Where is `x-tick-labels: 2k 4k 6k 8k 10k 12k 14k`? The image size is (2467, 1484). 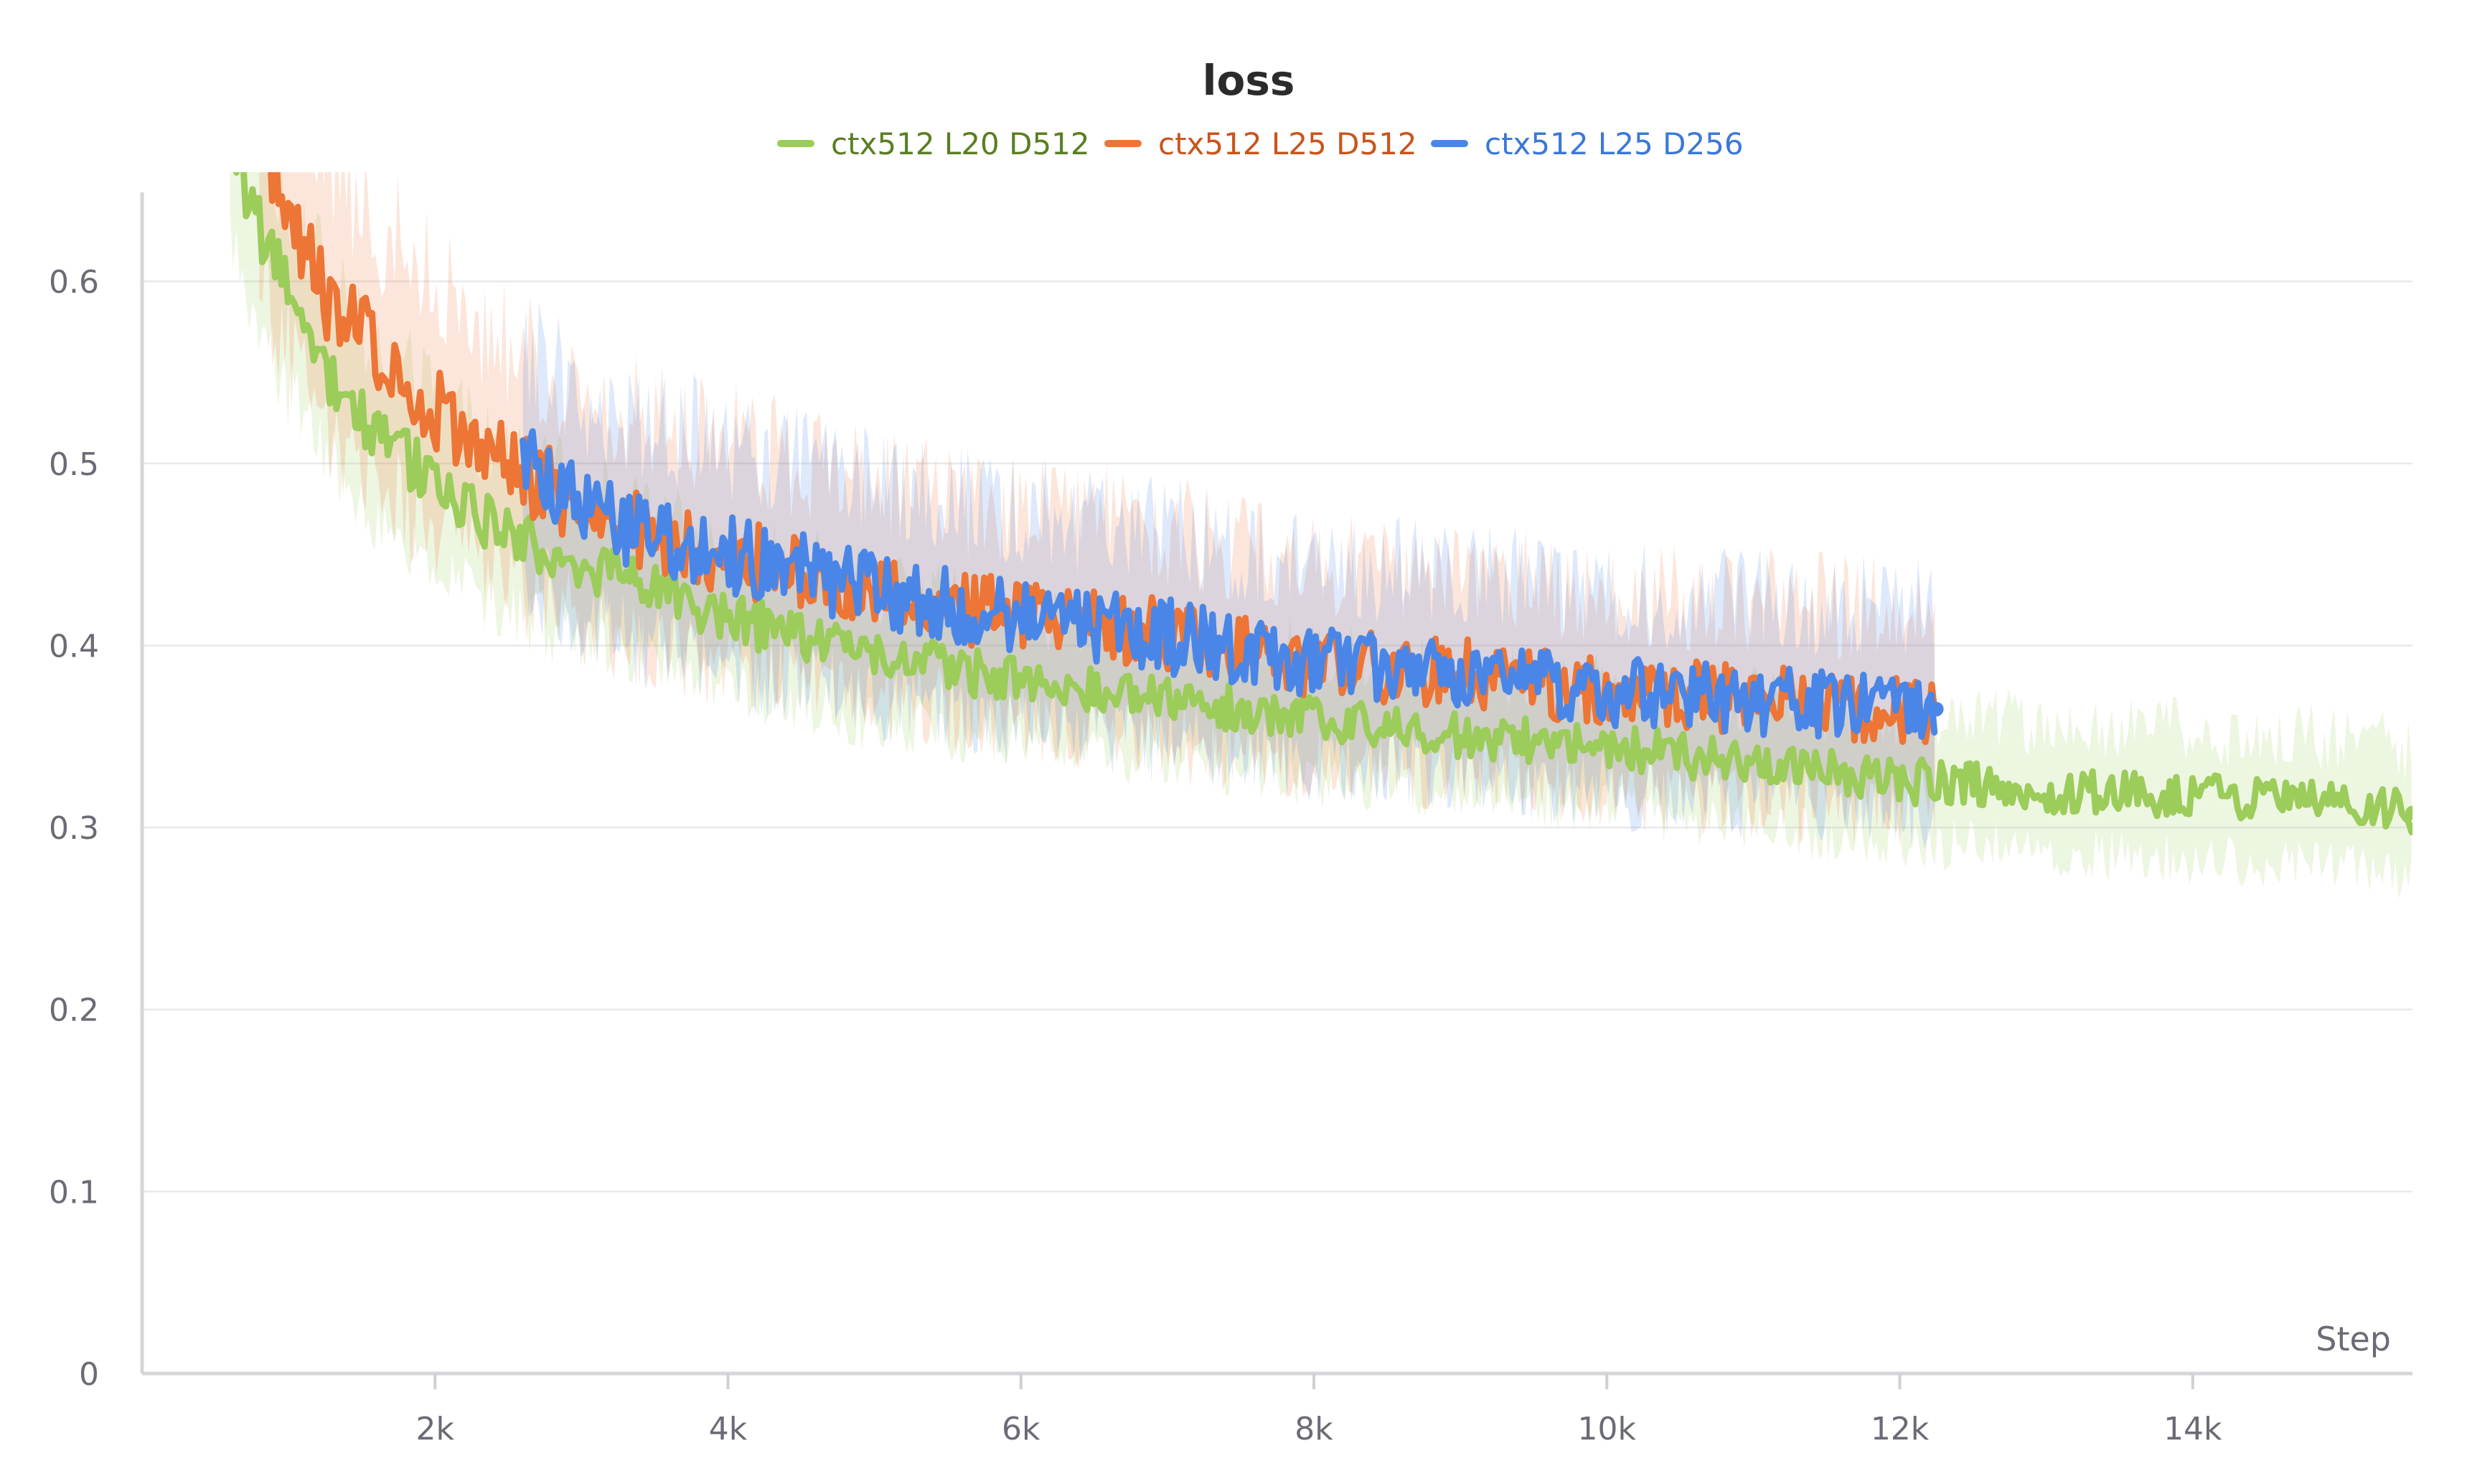 x-tick-labels: 2k 4k 6k 8k 10k 12k 14k is located at coordinates (1320, 1429).